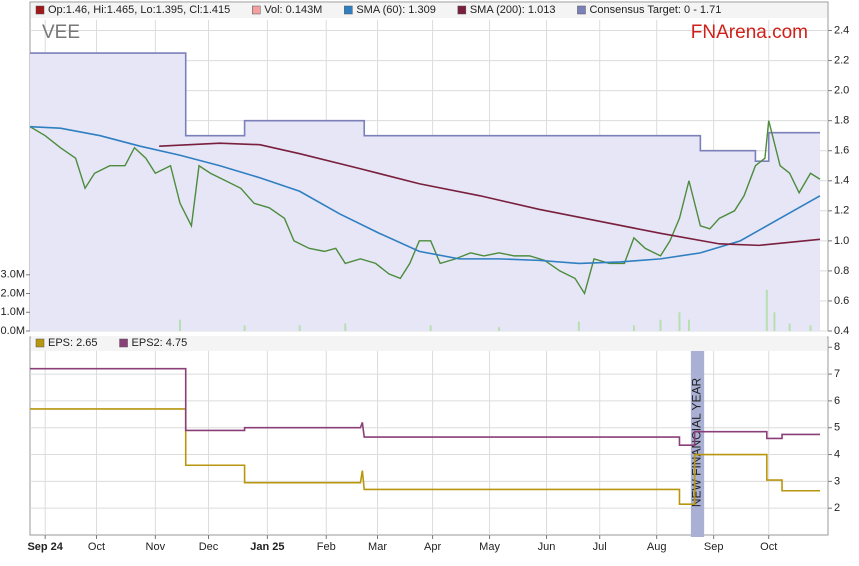  Describe the element at coordinates (714, 547) in the screenshot. I see `x-tick-label: Sep` at that location.